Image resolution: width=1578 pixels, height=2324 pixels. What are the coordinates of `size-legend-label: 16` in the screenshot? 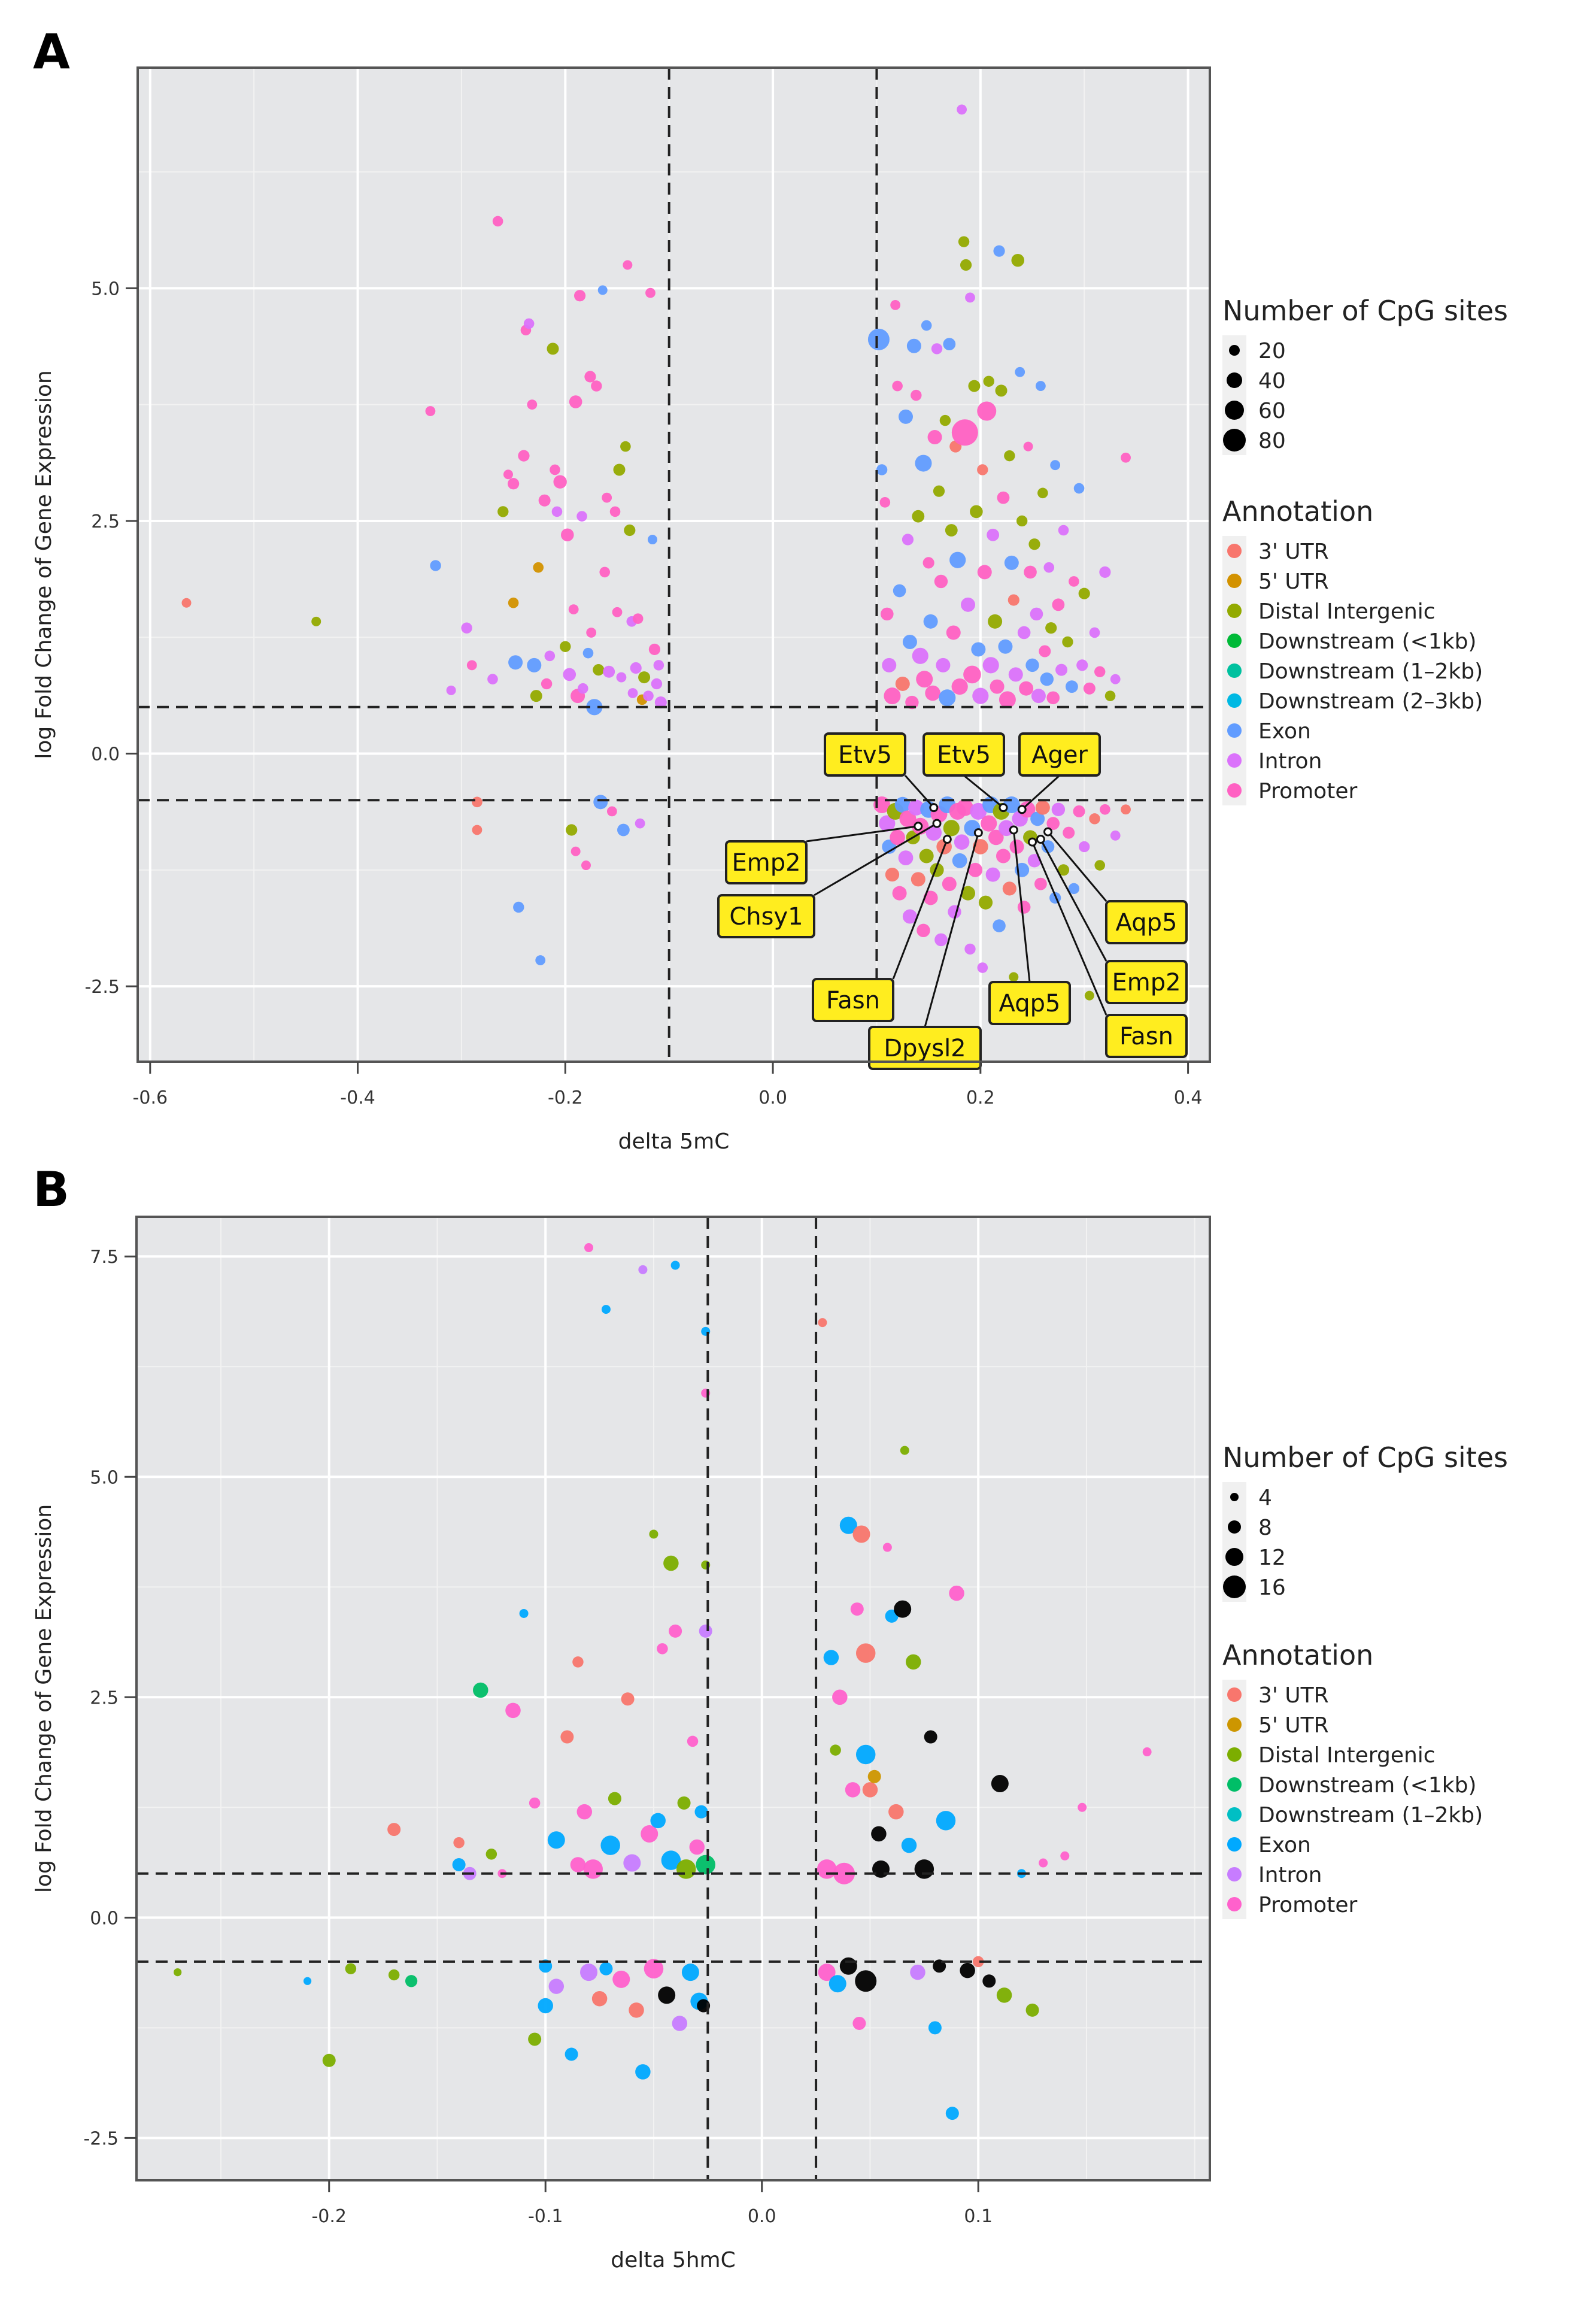 It's located at (1272, 1587).